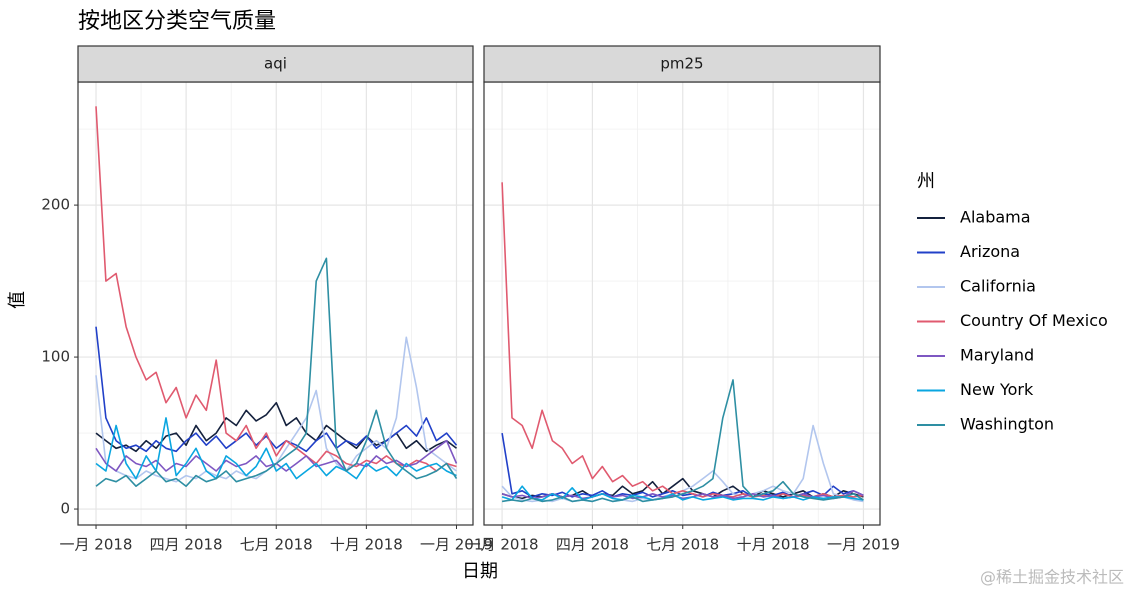 Image resolution: width=1130 pixels, height=593 pixels. What do you see at coordinates (17, 300) in the screenshot?
I see `y-axis-title: 值` at bounding box center [17, 300].